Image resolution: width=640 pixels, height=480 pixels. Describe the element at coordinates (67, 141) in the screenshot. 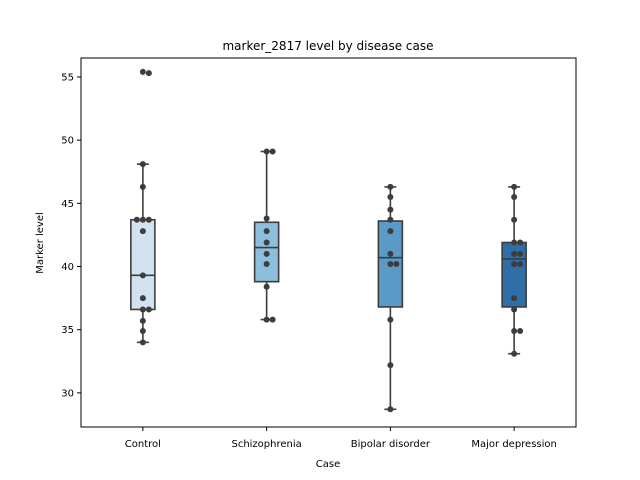

I see `y-tick-label: 50` at that location.